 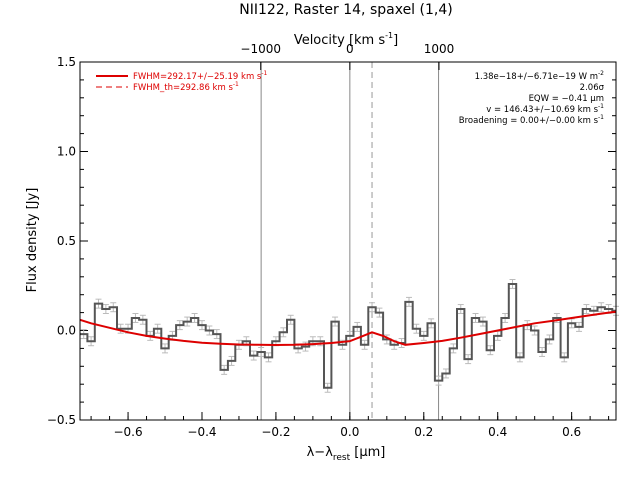 What do you see at coordinates (592, 88) in the screenshot?
I see `annotation-sigma: 2.06σ` at bounding box center [592, 88].